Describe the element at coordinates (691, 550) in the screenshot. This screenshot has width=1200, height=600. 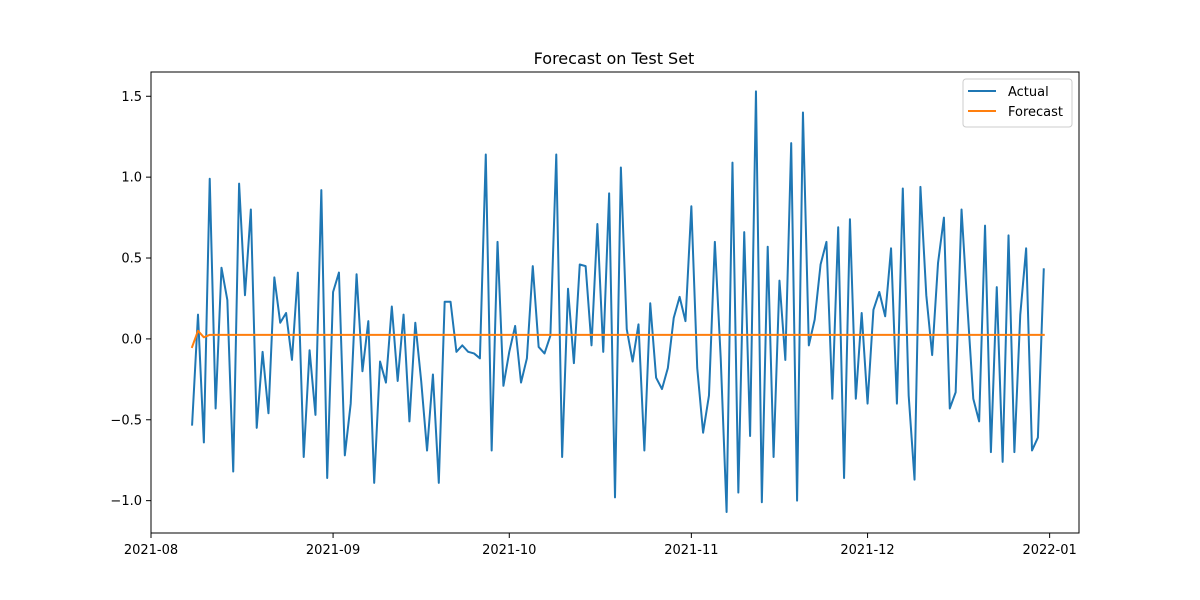
I see `x-tick-label: 2021-11` at that location.